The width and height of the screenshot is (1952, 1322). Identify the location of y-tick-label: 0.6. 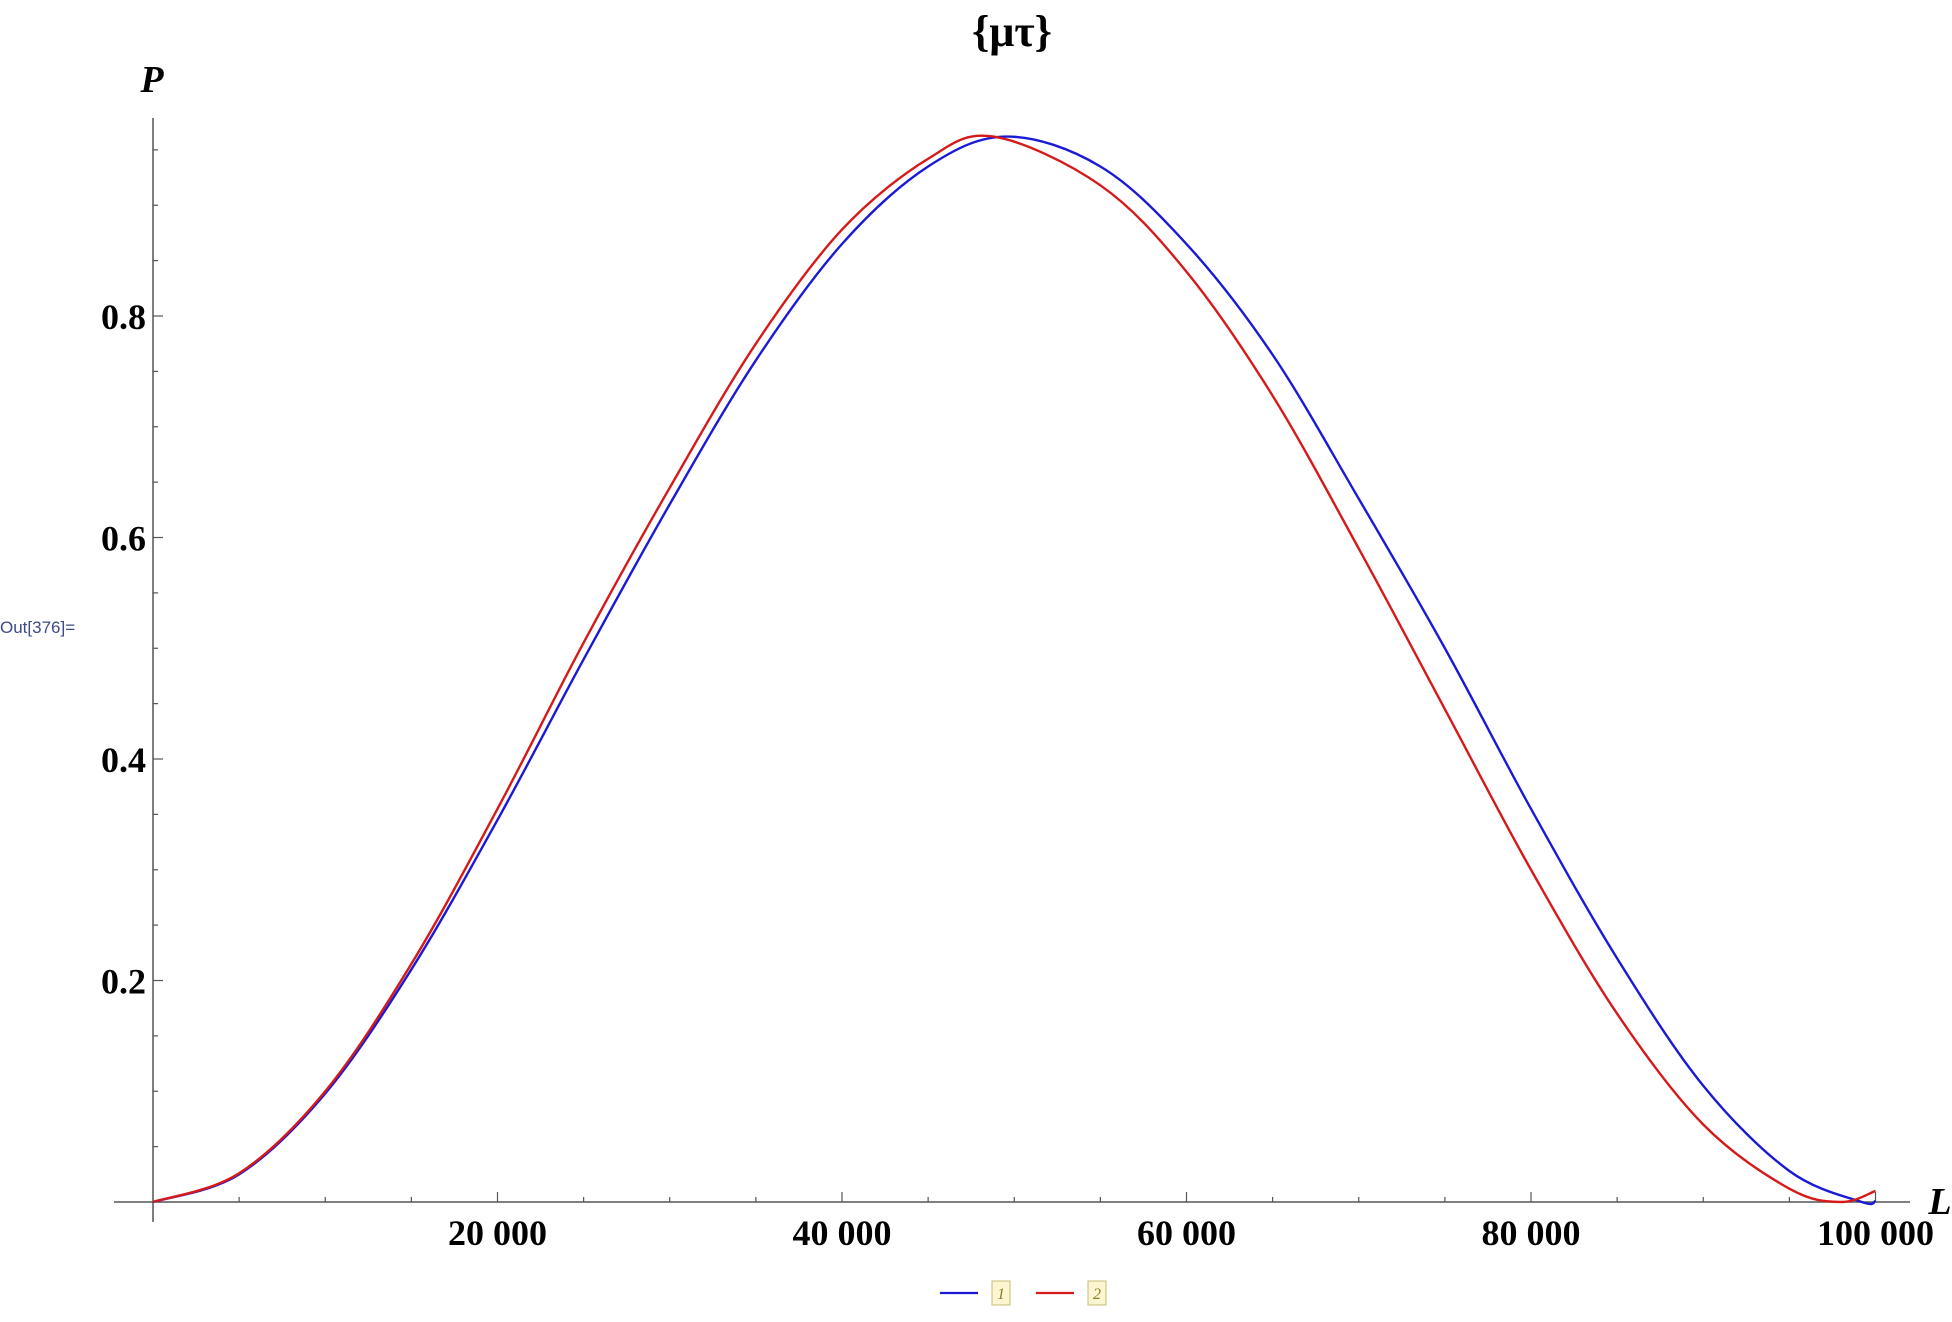
(123, 539).